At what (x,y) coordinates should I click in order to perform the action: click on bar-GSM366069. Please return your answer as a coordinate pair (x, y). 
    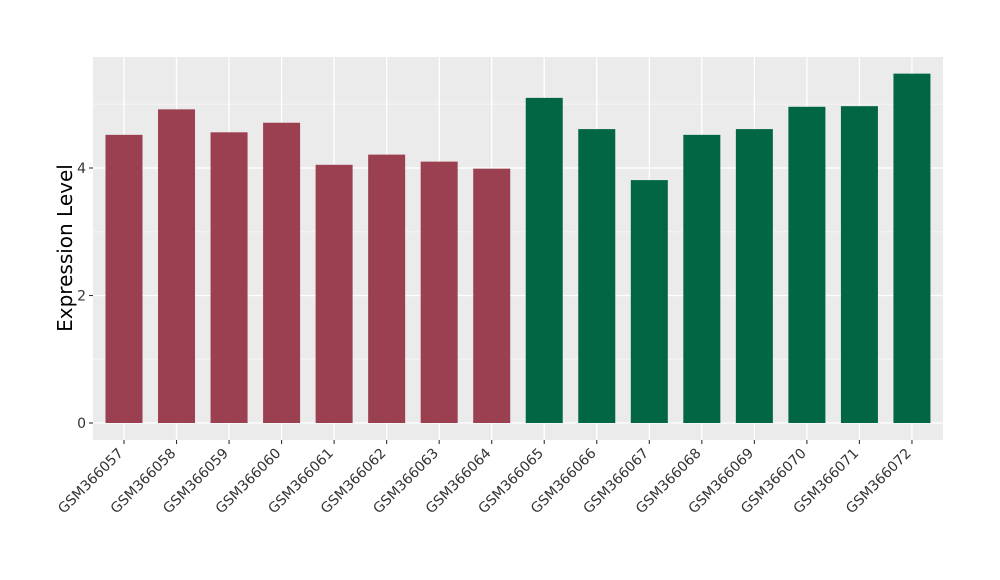
    Looking at the image, I should click on (754, 276).